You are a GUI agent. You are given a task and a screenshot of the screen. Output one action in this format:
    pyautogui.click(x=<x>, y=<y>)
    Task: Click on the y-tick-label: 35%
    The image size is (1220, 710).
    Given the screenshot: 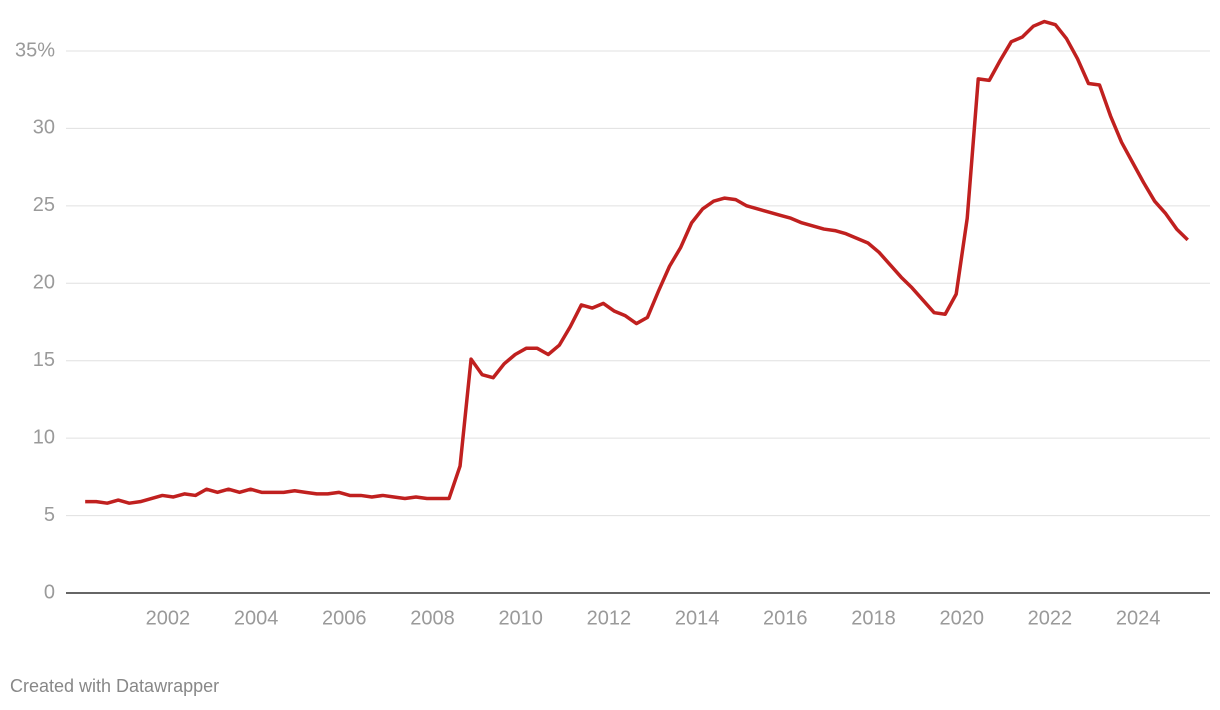 What is the action you would take?
    pyautogui.click(x=35, y=50)
    